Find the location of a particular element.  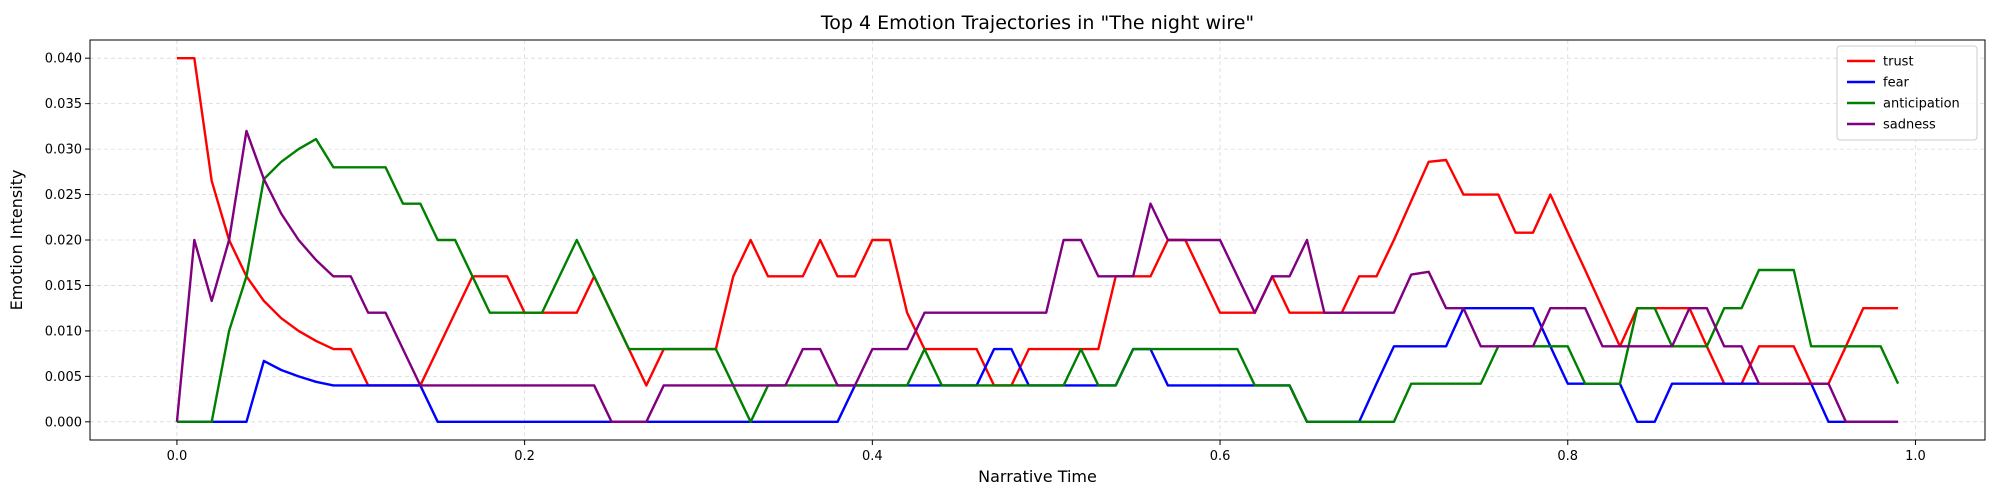

legend: trust fear anticipation sadness is located at coordinates (1907, 93).